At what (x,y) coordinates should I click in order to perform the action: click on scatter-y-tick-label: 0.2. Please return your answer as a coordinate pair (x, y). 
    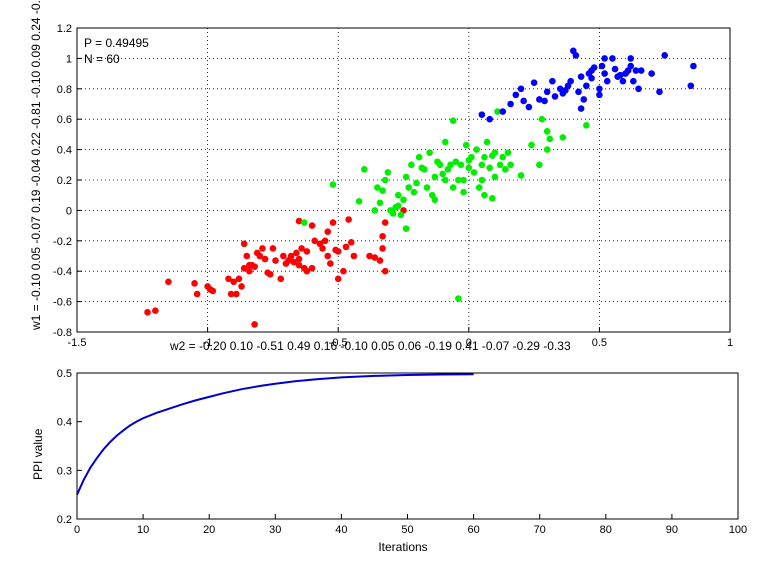
    Looking at the image, I should click on (64, 181).